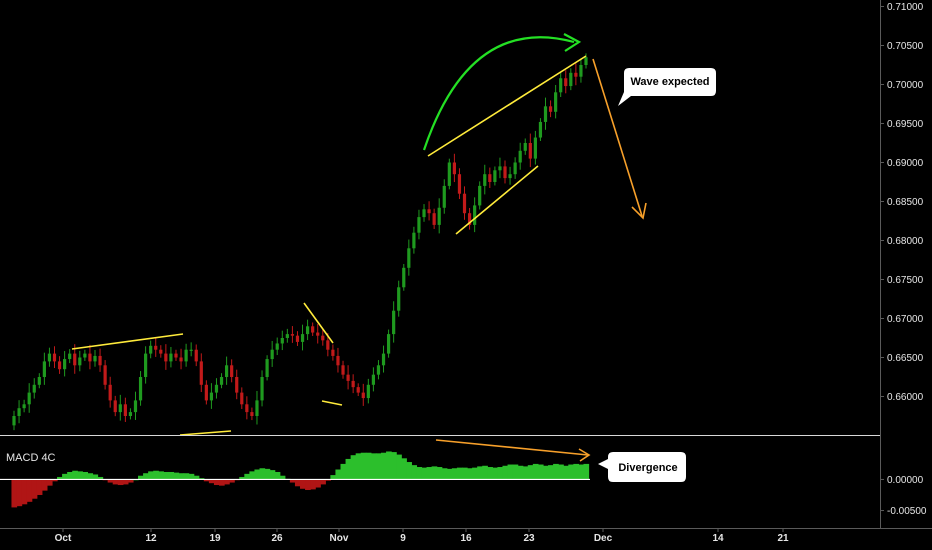  What do you see at coordinates (422, 536) in the screenshot?
I see `time-axis: Oct 12 19 26 Nov 9 16 23 Dec 14 21` at bounding box center [422, 536].